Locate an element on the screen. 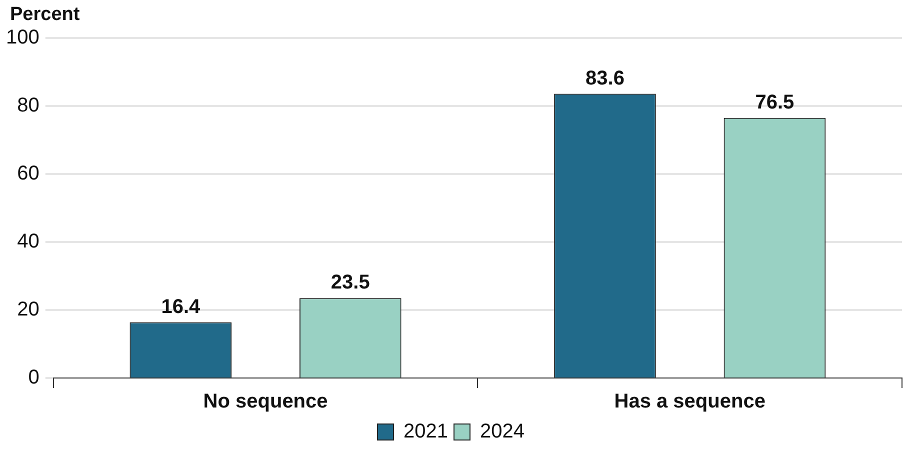 Image resolution: width=904 pixels, height=452 pixels. y-tick-label: 20 is located at coordinates (28, 309).